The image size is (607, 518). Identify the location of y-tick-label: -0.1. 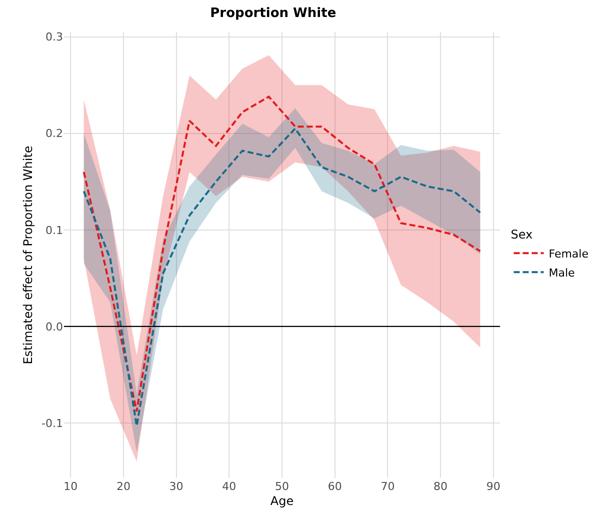
(52, 423).